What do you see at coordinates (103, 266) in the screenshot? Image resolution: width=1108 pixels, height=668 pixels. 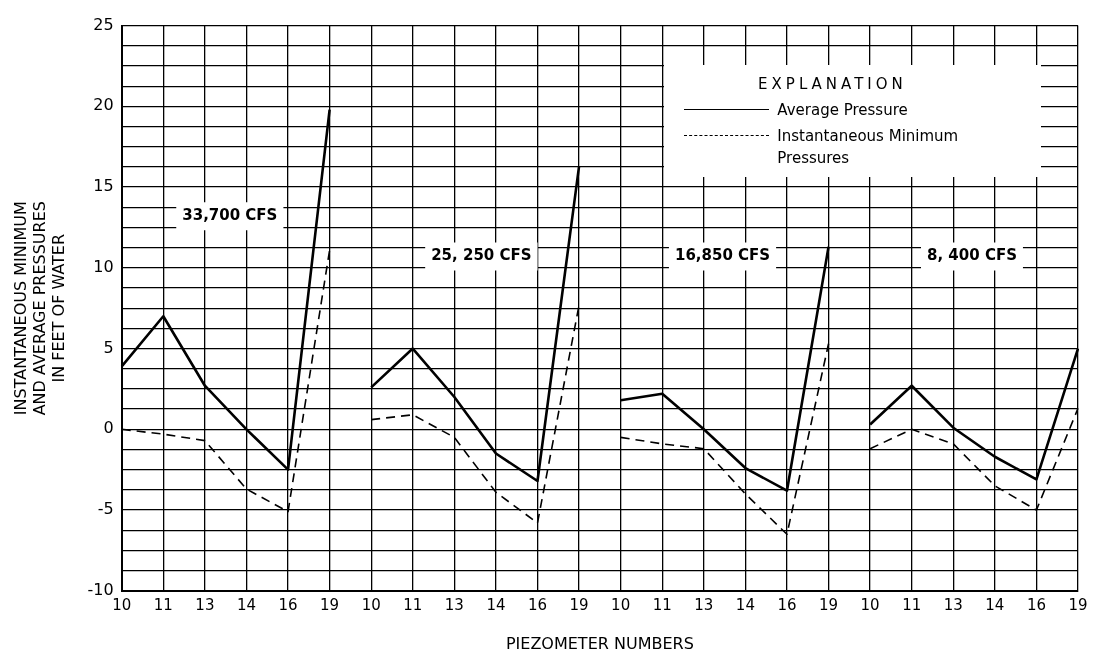 I see `y-tick-label: 10` at bounding box center [103, 266].